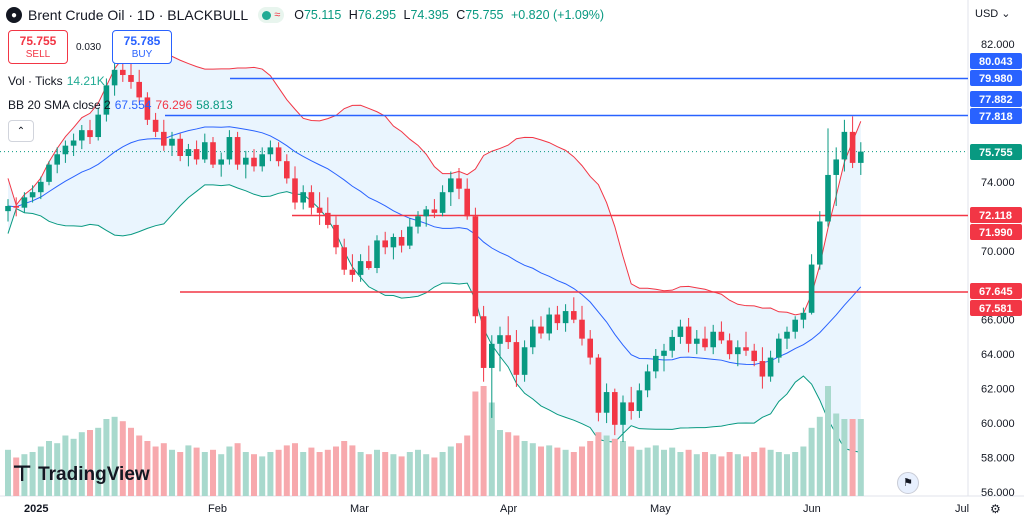 This screenshot has height=520, width=1024. I want to click on tradingview-logo: ⊤ TradingView, so click(81, 474).